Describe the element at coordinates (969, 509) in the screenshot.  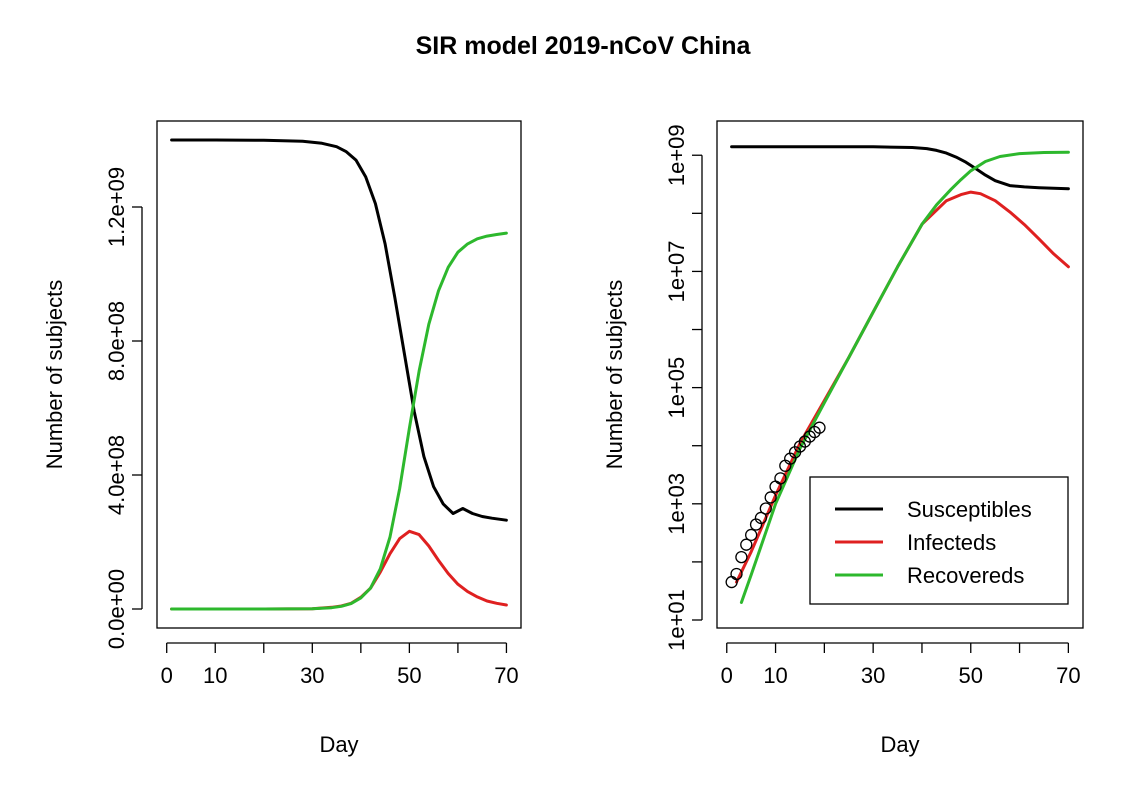
I see `legend-label-susceptibles: Susceptibles` at that location.